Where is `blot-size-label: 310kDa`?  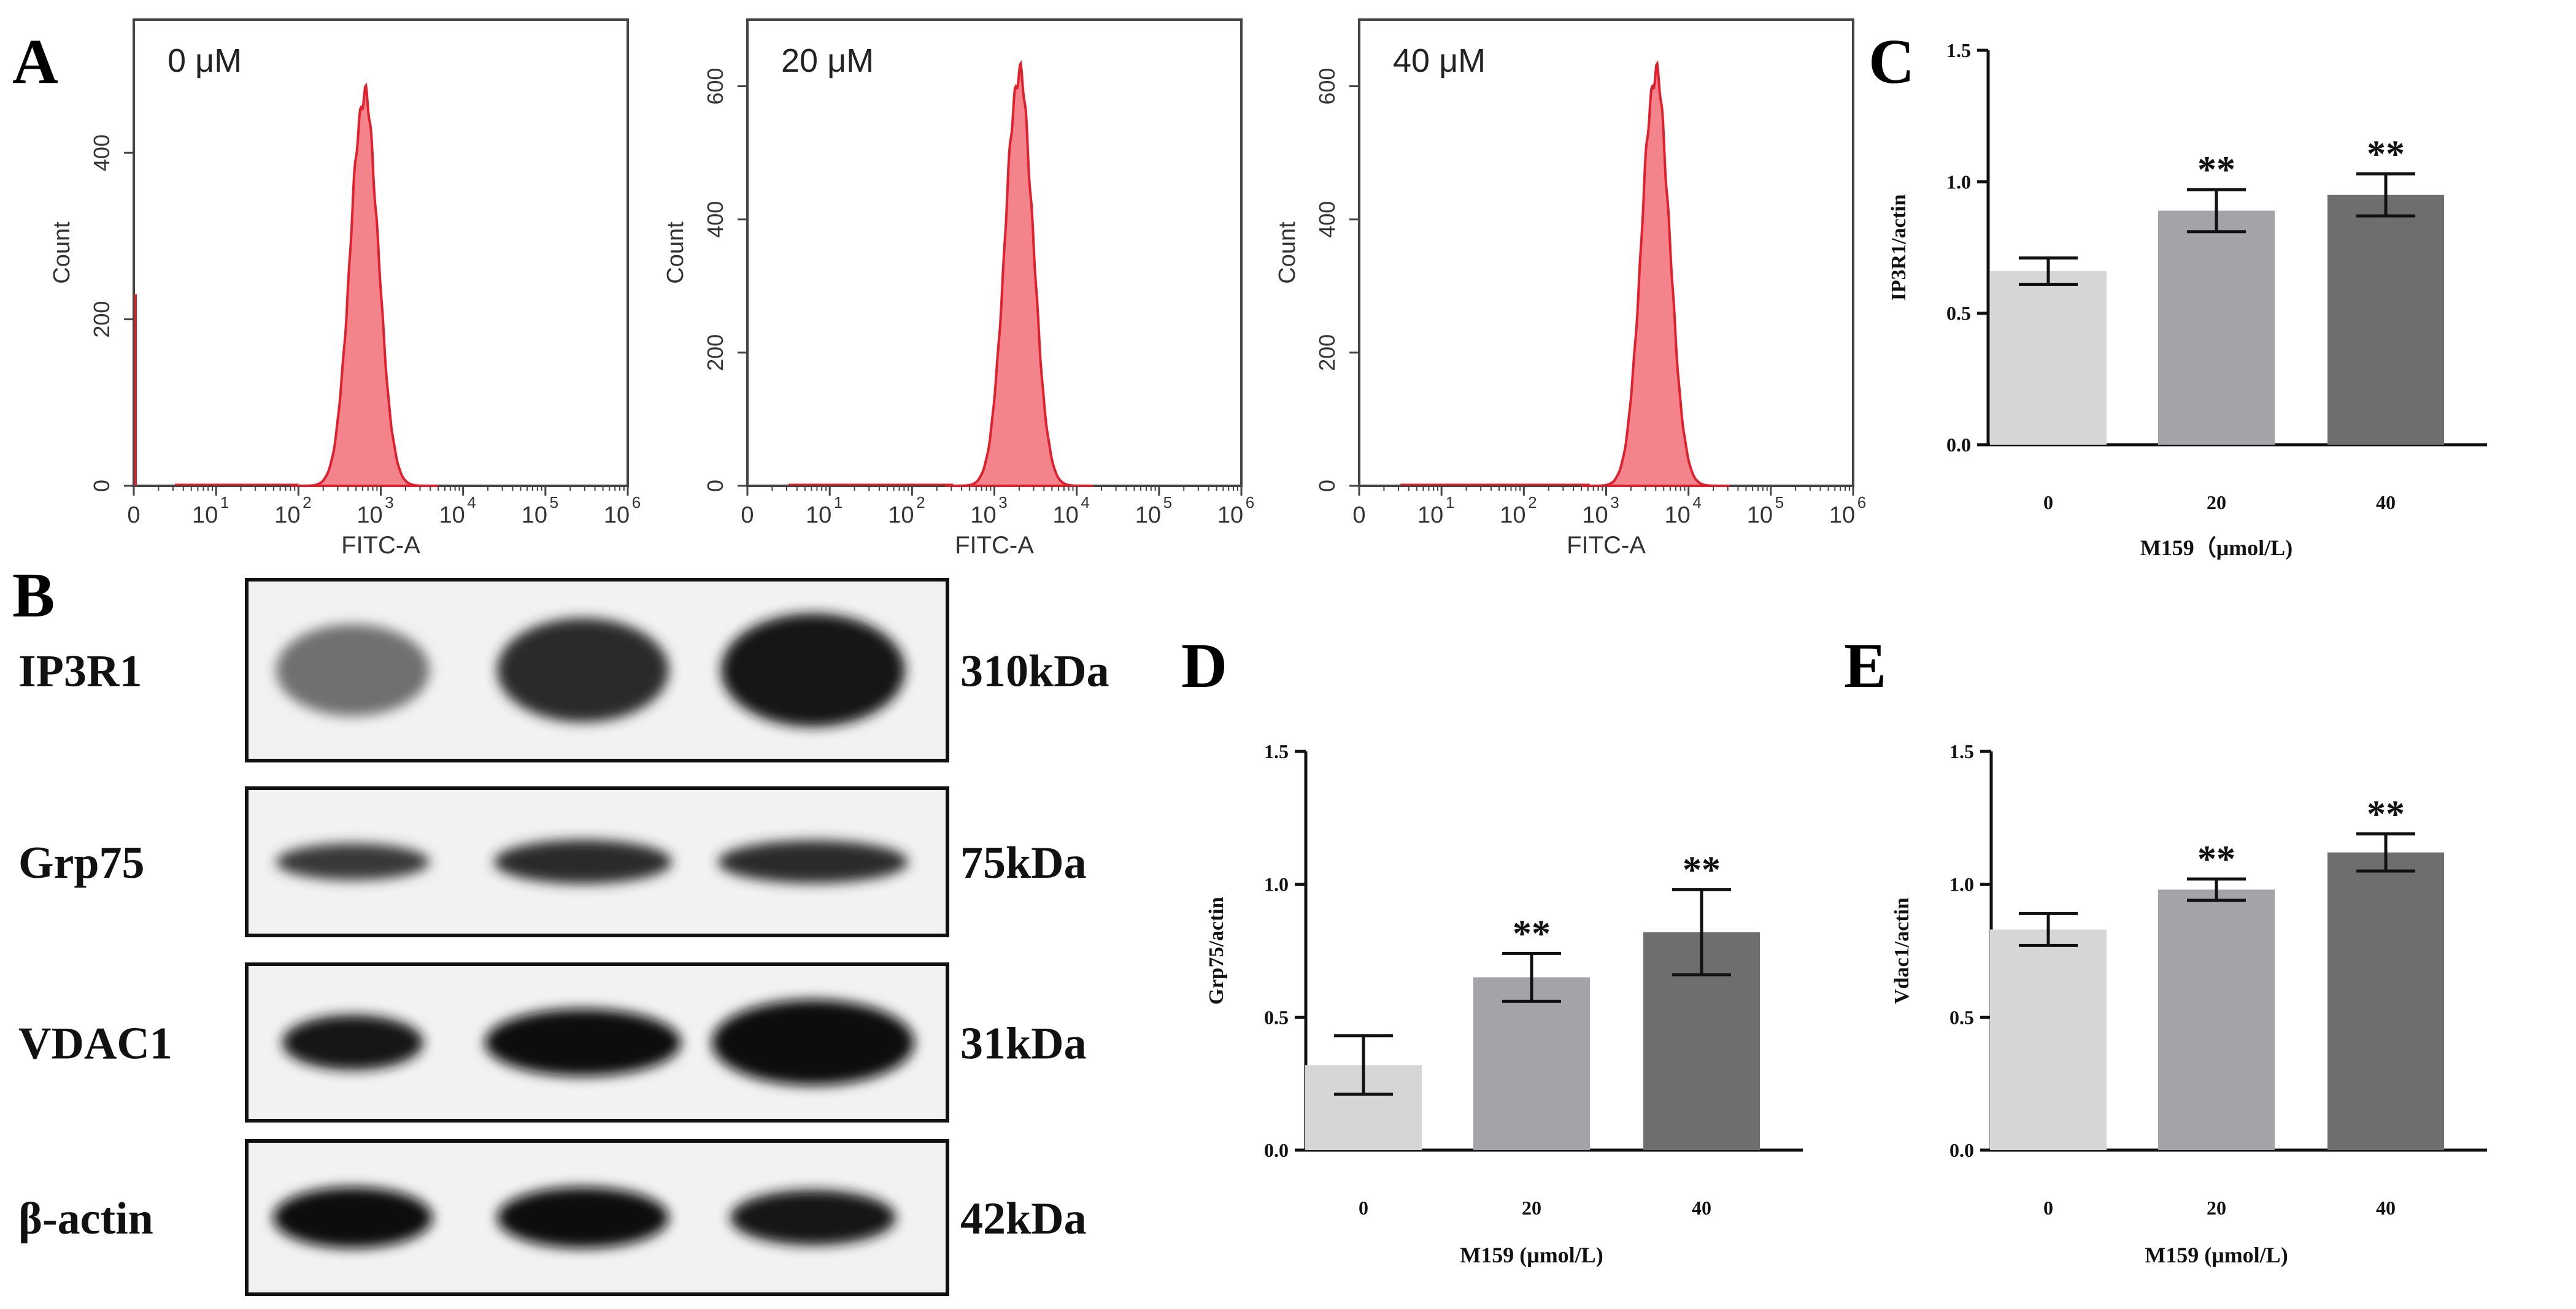 blot-size-label: 310kDa is located at coordinates (1034, 672).